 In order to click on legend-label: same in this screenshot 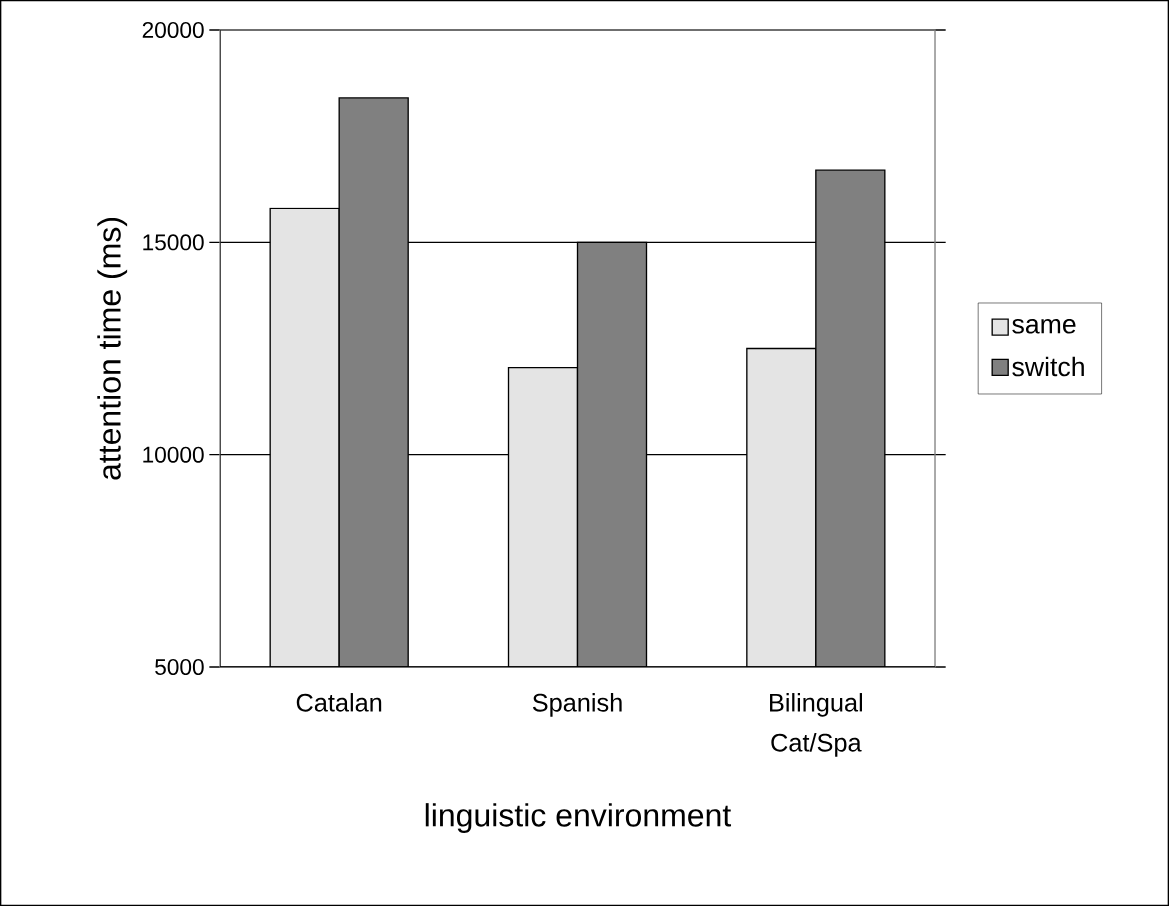, I will do `click(1044, 326)`.